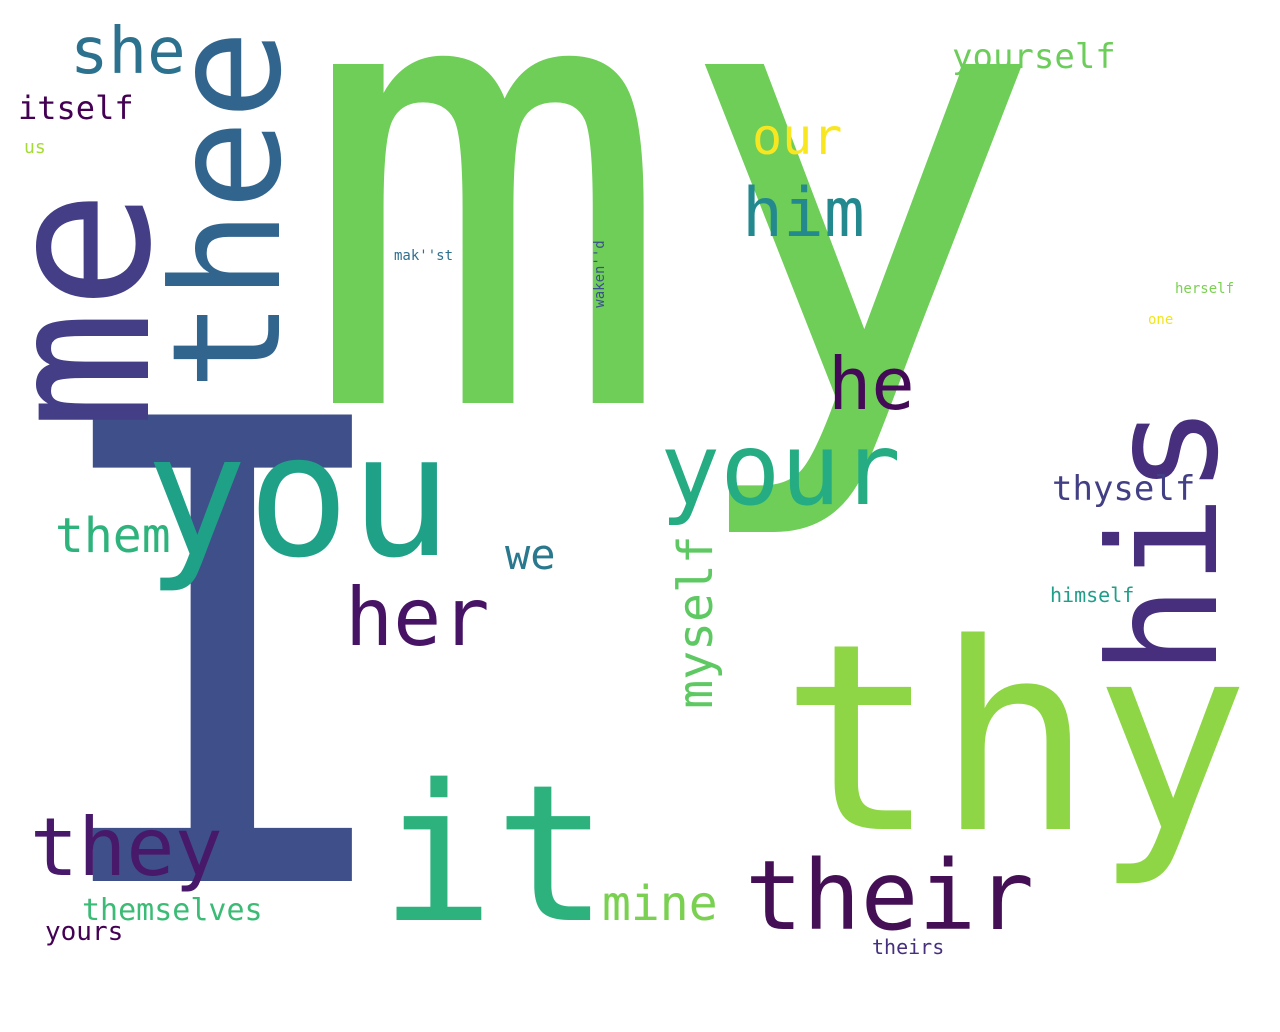  I want to click on word-itself: itself, so click(76, 108).